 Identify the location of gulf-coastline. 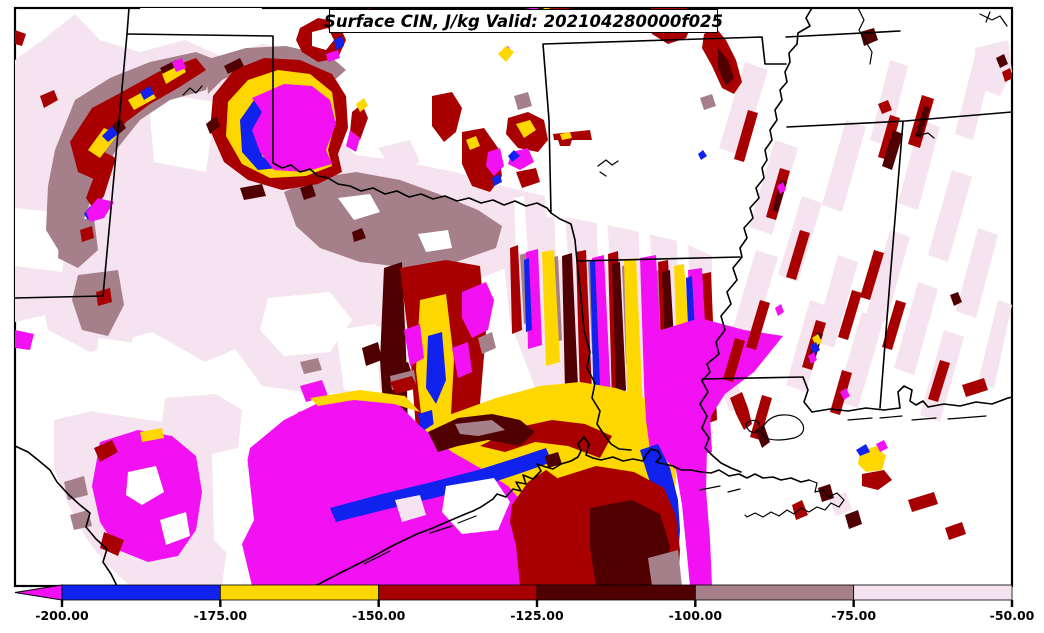
(562, 511).